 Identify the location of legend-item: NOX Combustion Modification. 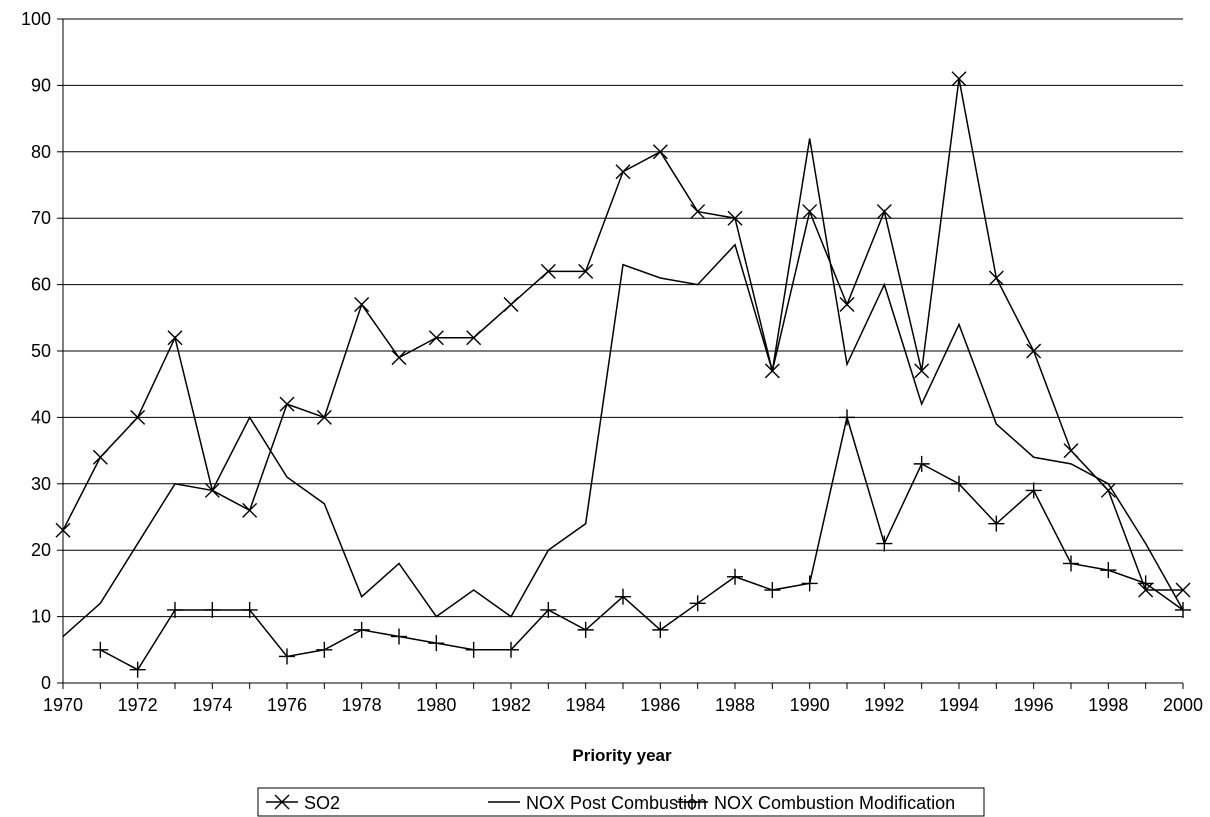
(815, 803).